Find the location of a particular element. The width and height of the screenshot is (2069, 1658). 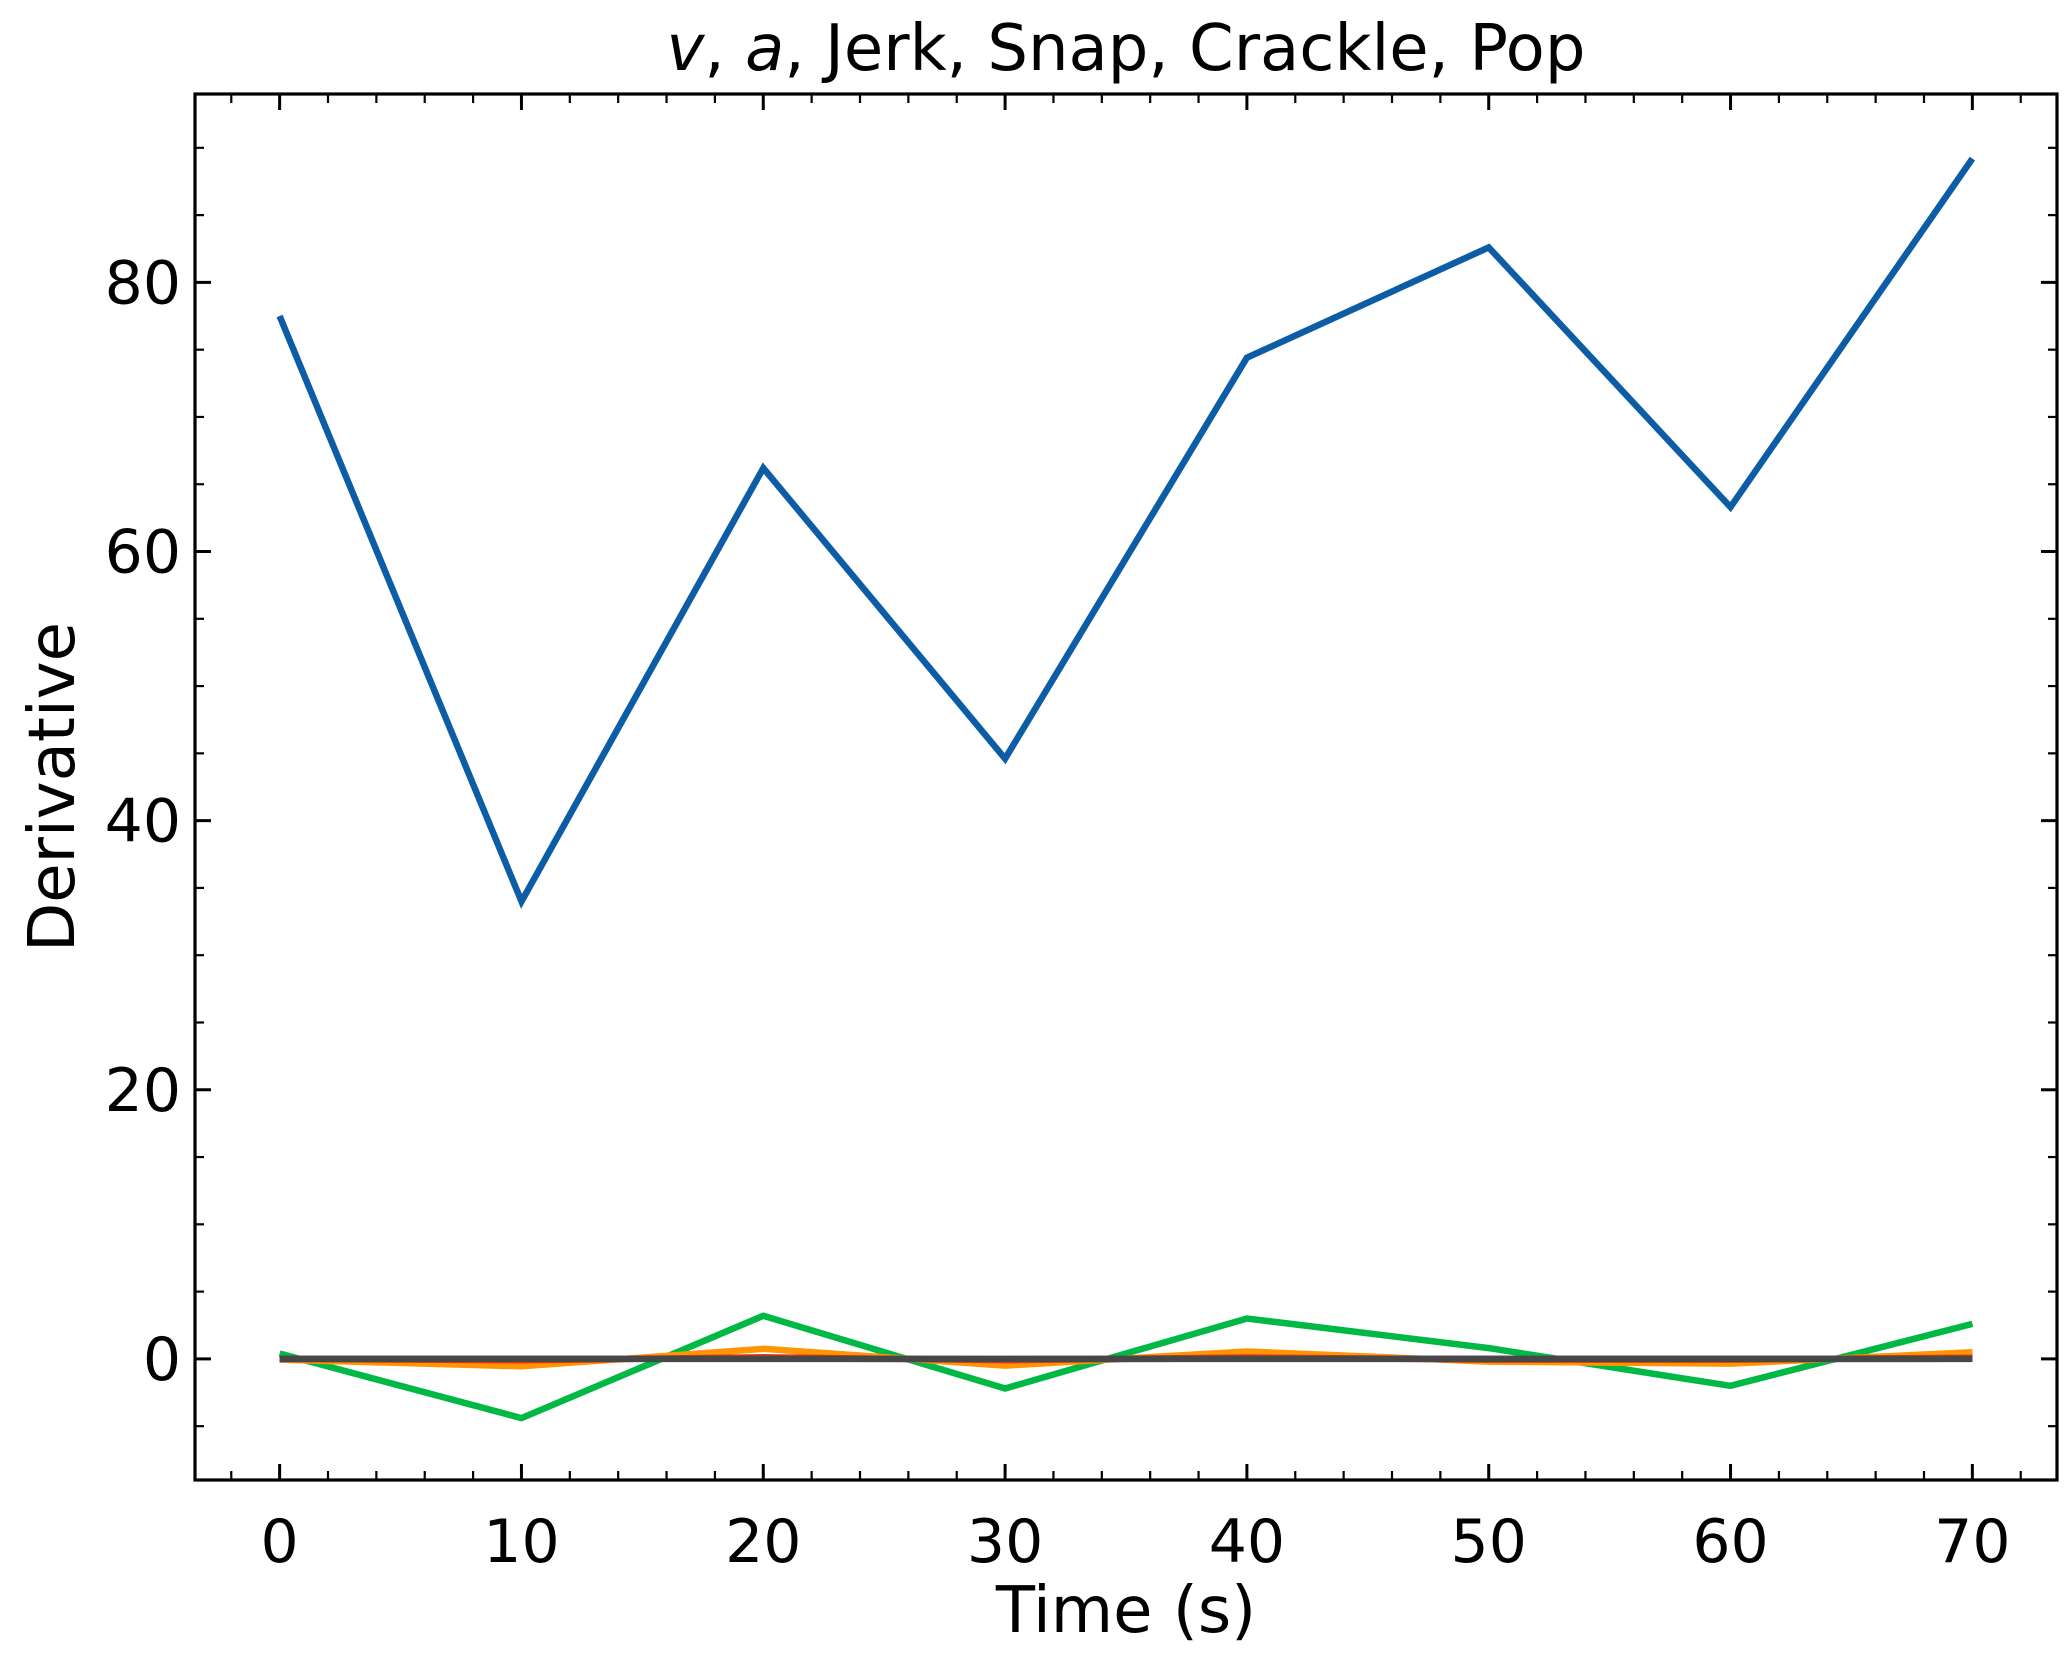

y-tick-label: 40 is located at coordinates (143, 822).